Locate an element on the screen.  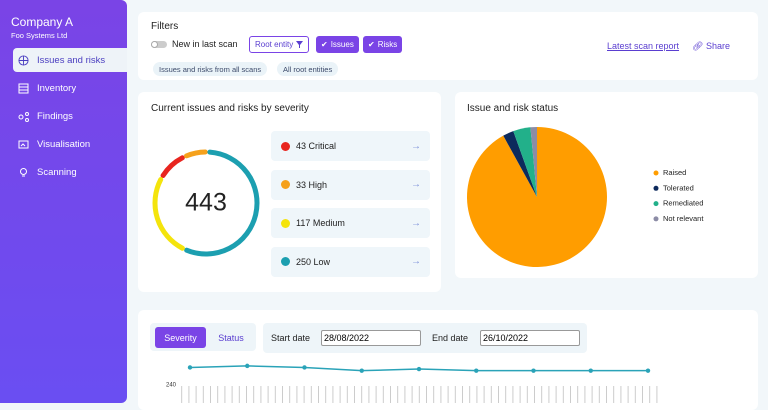
end-input: 26/10/2022 is located at coordinates (530, 338).